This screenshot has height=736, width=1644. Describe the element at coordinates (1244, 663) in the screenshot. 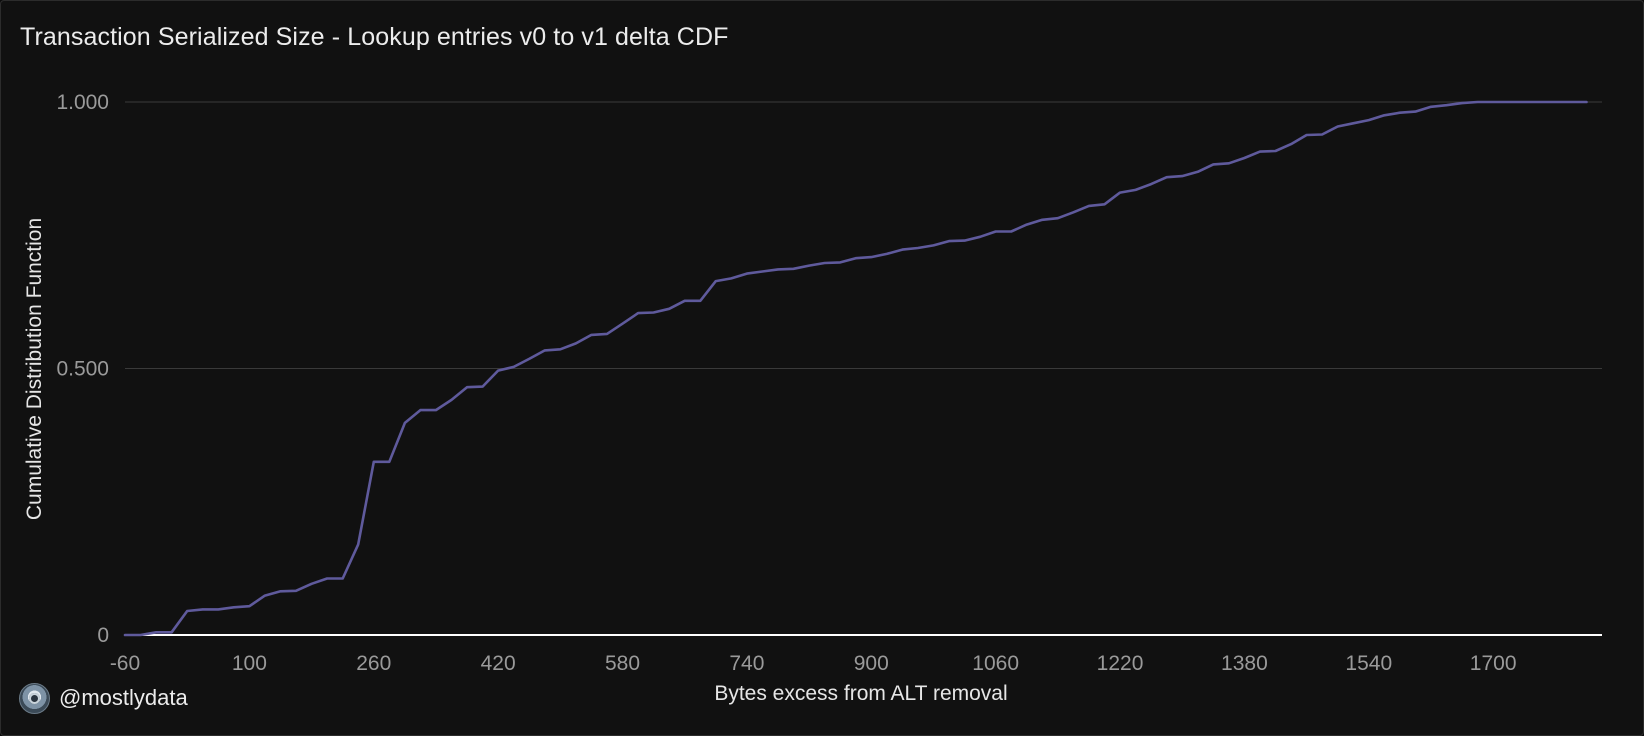

I see `x-tick-label: 1380` at that location.